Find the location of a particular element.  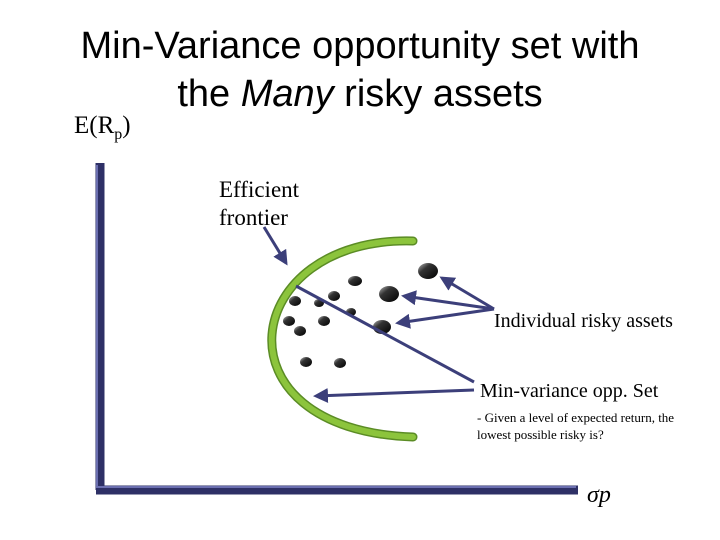

efficient-frontier-label: Efficient frontier is located at coordinates (259, 204).